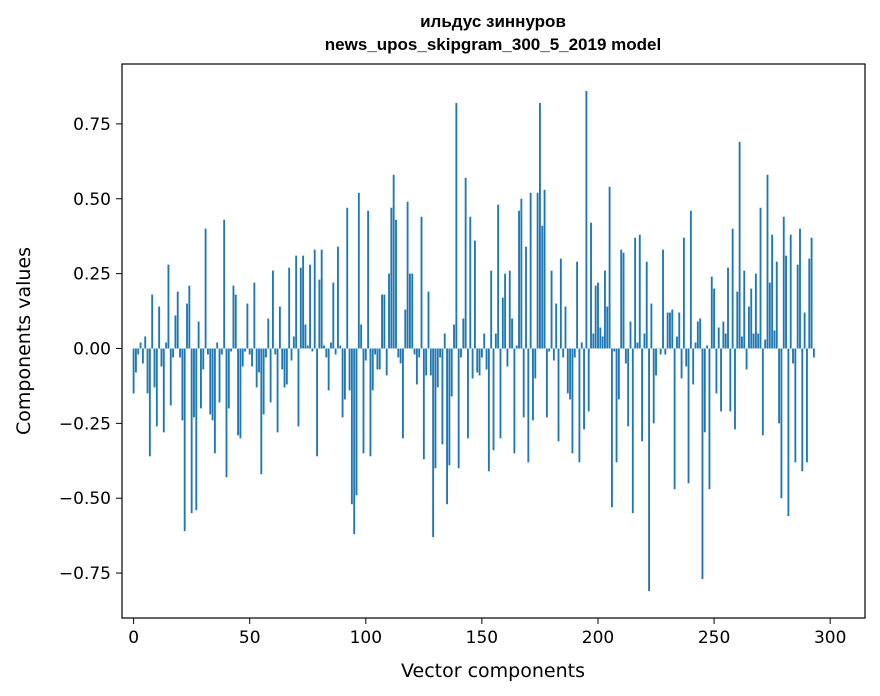 The width and height of the screenshot is (880, 696). What do you see at coordinates (714, 638) in the screenshot?
I see `x-tick-label: 250` at bounding box center [714, 638].